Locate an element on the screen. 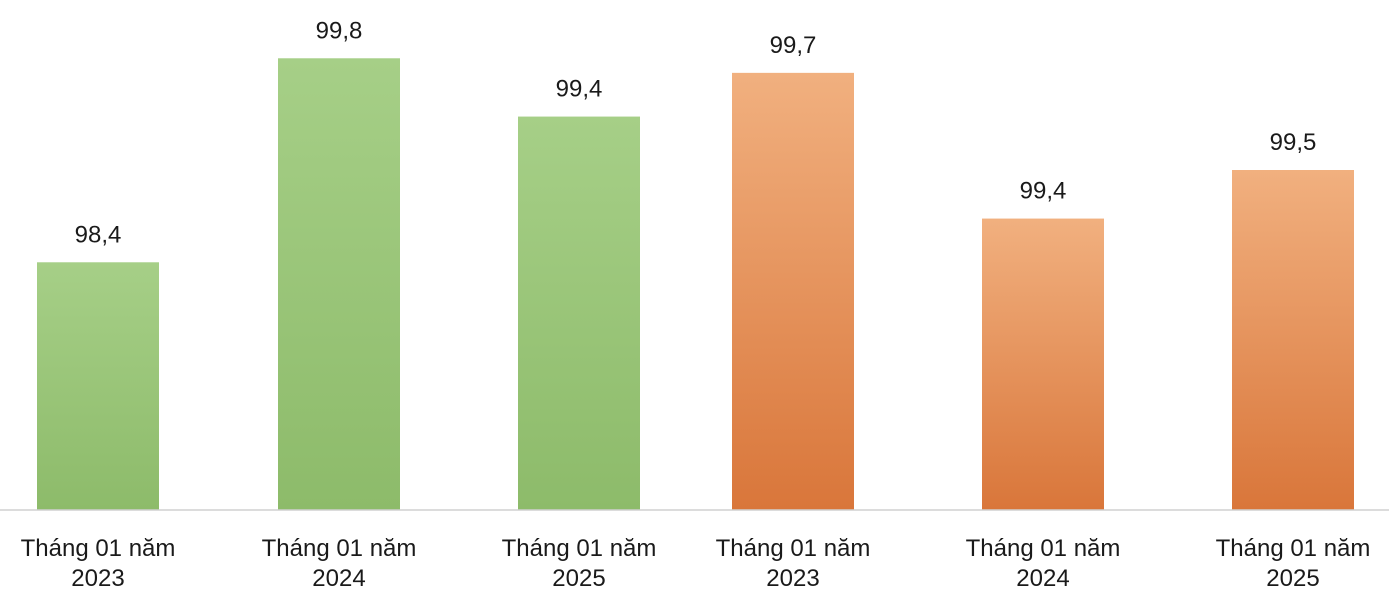 The height and width of the screenshot is (593, 1389). data-label-1-3: 99,4 is located at coordinates (579, 89).